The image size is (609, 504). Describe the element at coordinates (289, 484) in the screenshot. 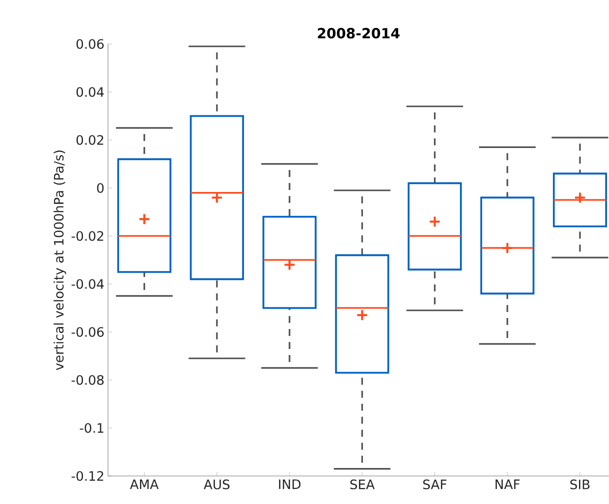

I see `x-tick-label: IND` at that location.